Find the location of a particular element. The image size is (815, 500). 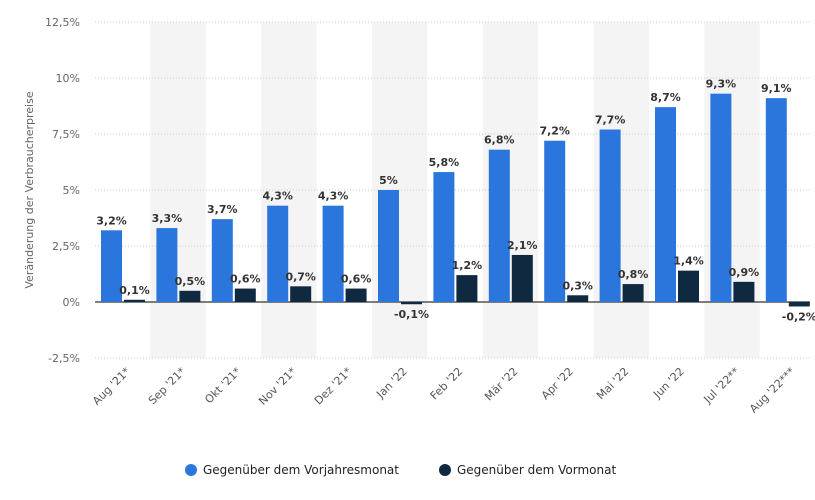

data-label: 3,2% is located at coordinates (111, 220).